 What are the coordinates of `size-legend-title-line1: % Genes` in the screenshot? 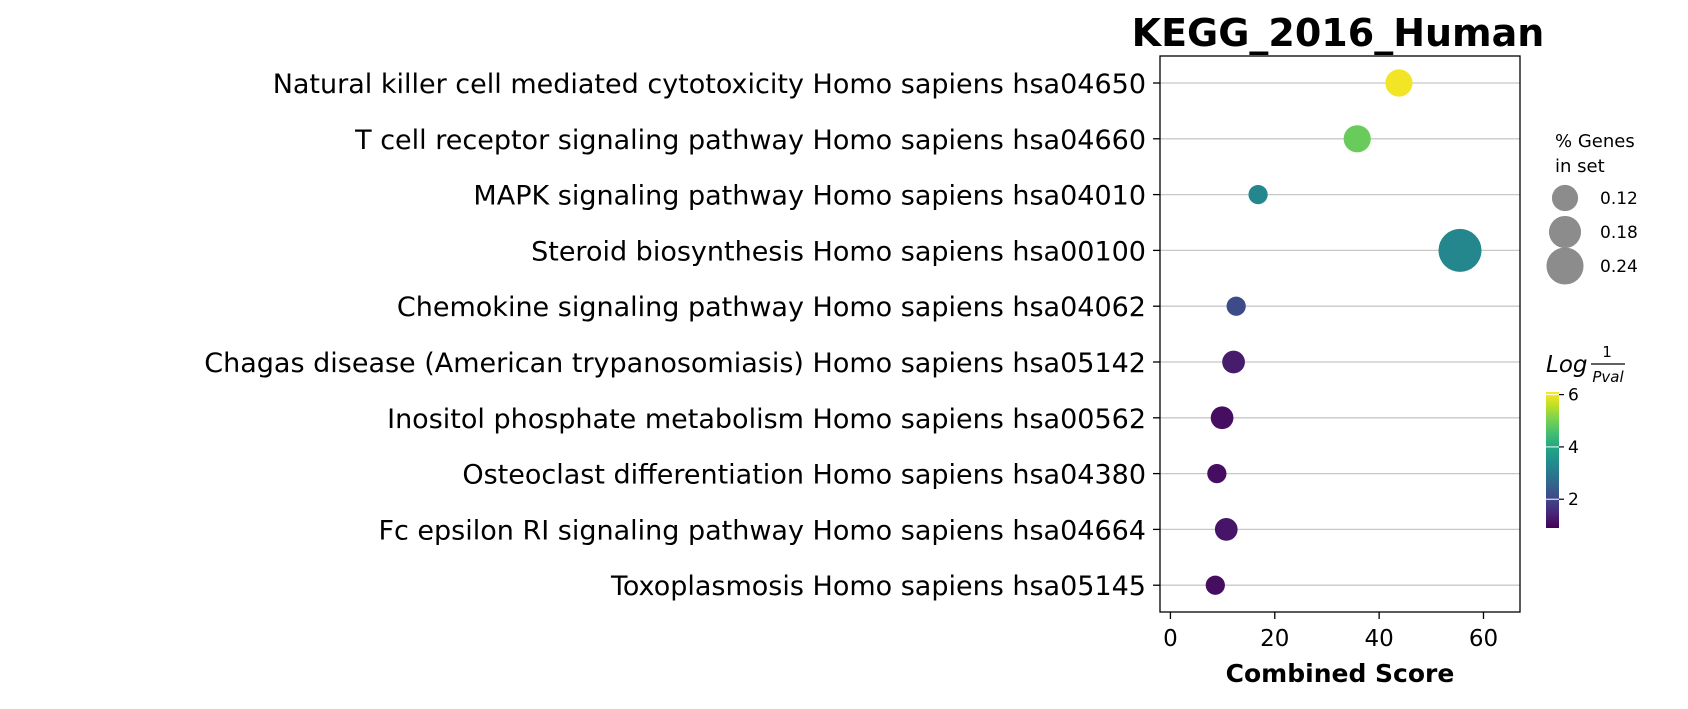 It's located at (1595, 141).